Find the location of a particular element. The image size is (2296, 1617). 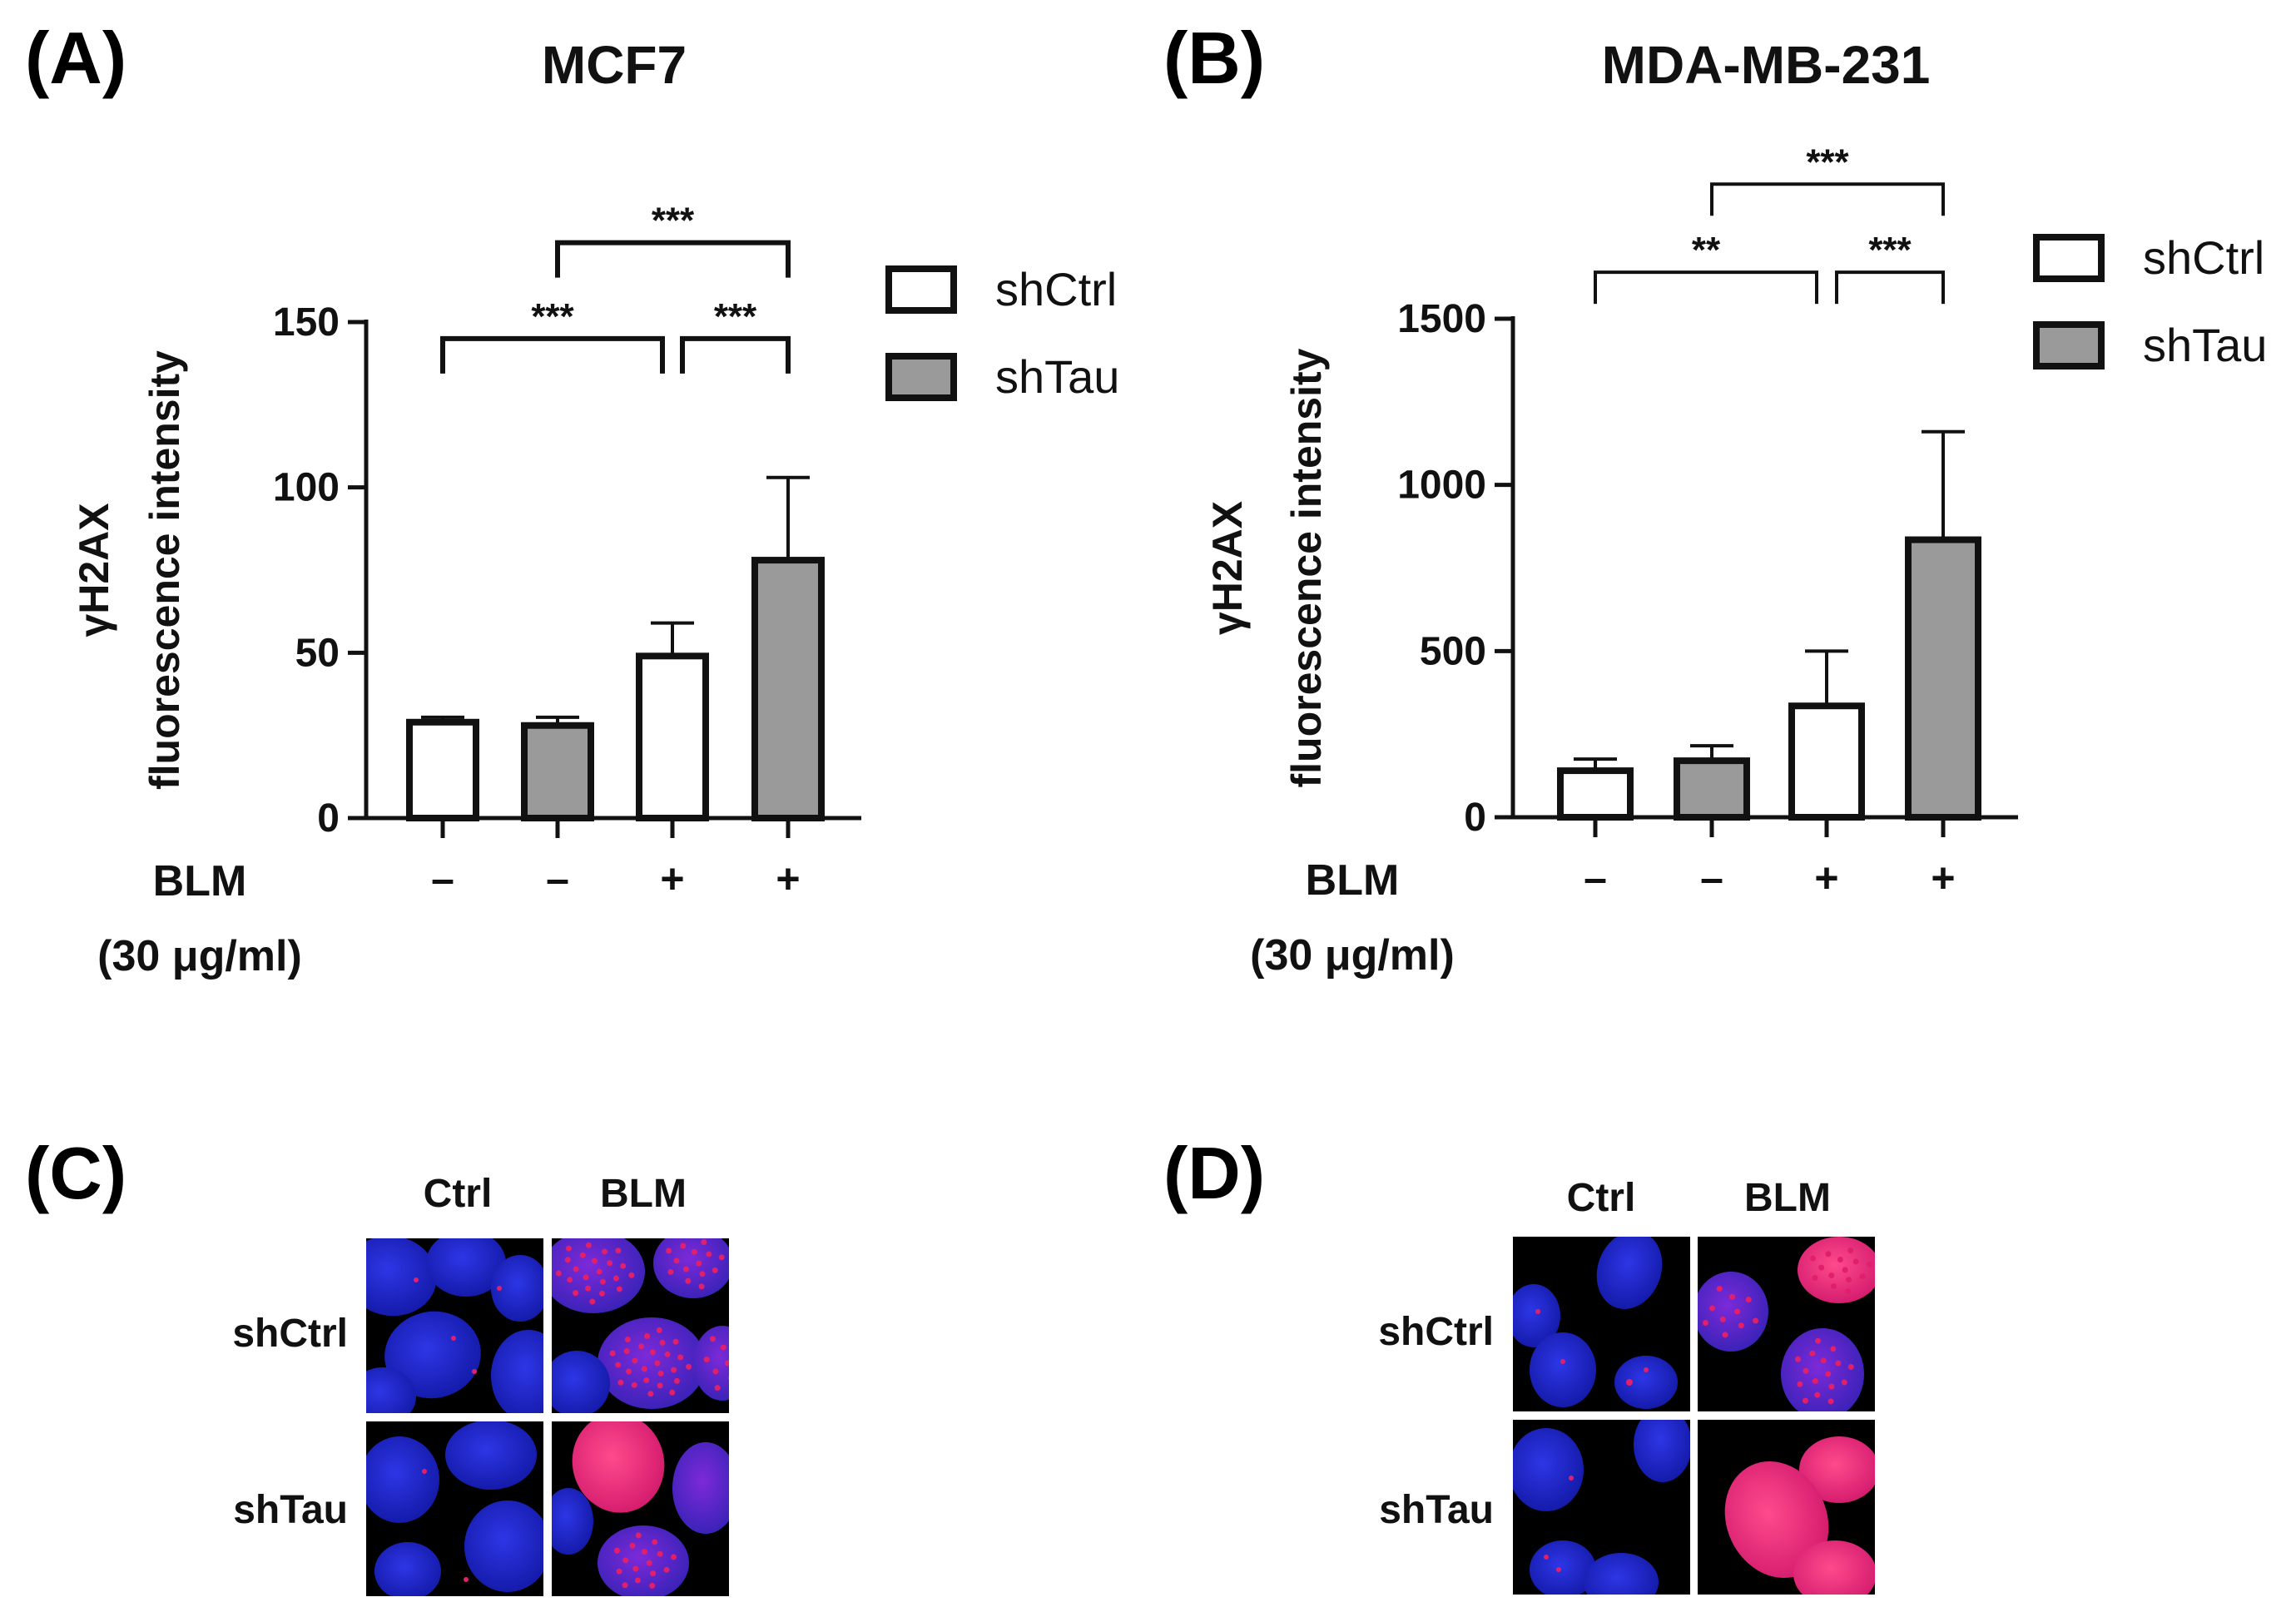

column-label-ctrl: Ctrl is located at coordinates (458, 1194).